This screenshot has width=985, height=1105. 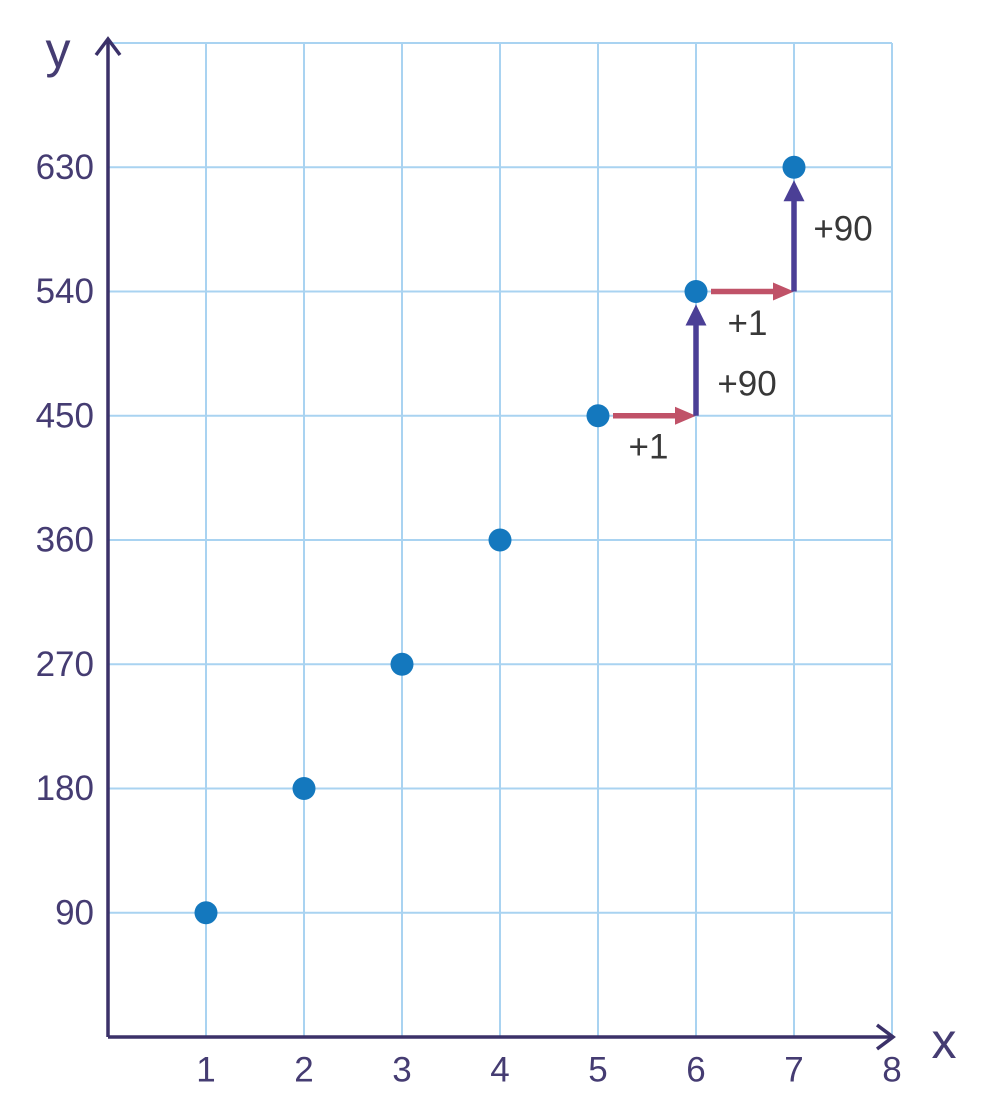 I want to click on x-tick-label: 8, so click(x=891, y=1070).